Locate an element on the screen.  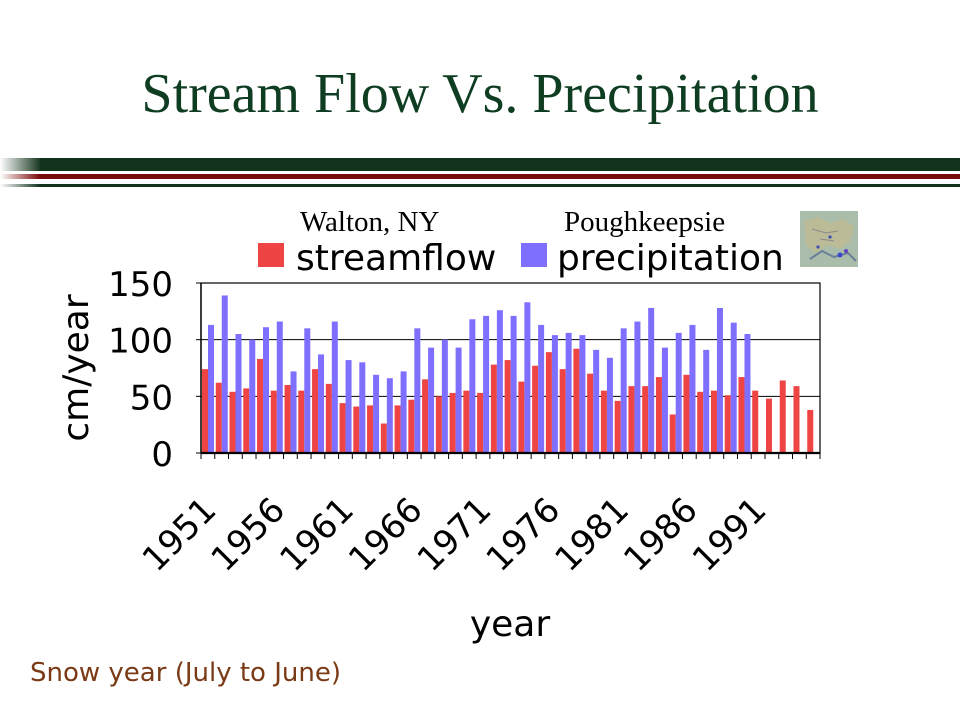
x-tick-label: 1966 is located at coordinates (385, 534).